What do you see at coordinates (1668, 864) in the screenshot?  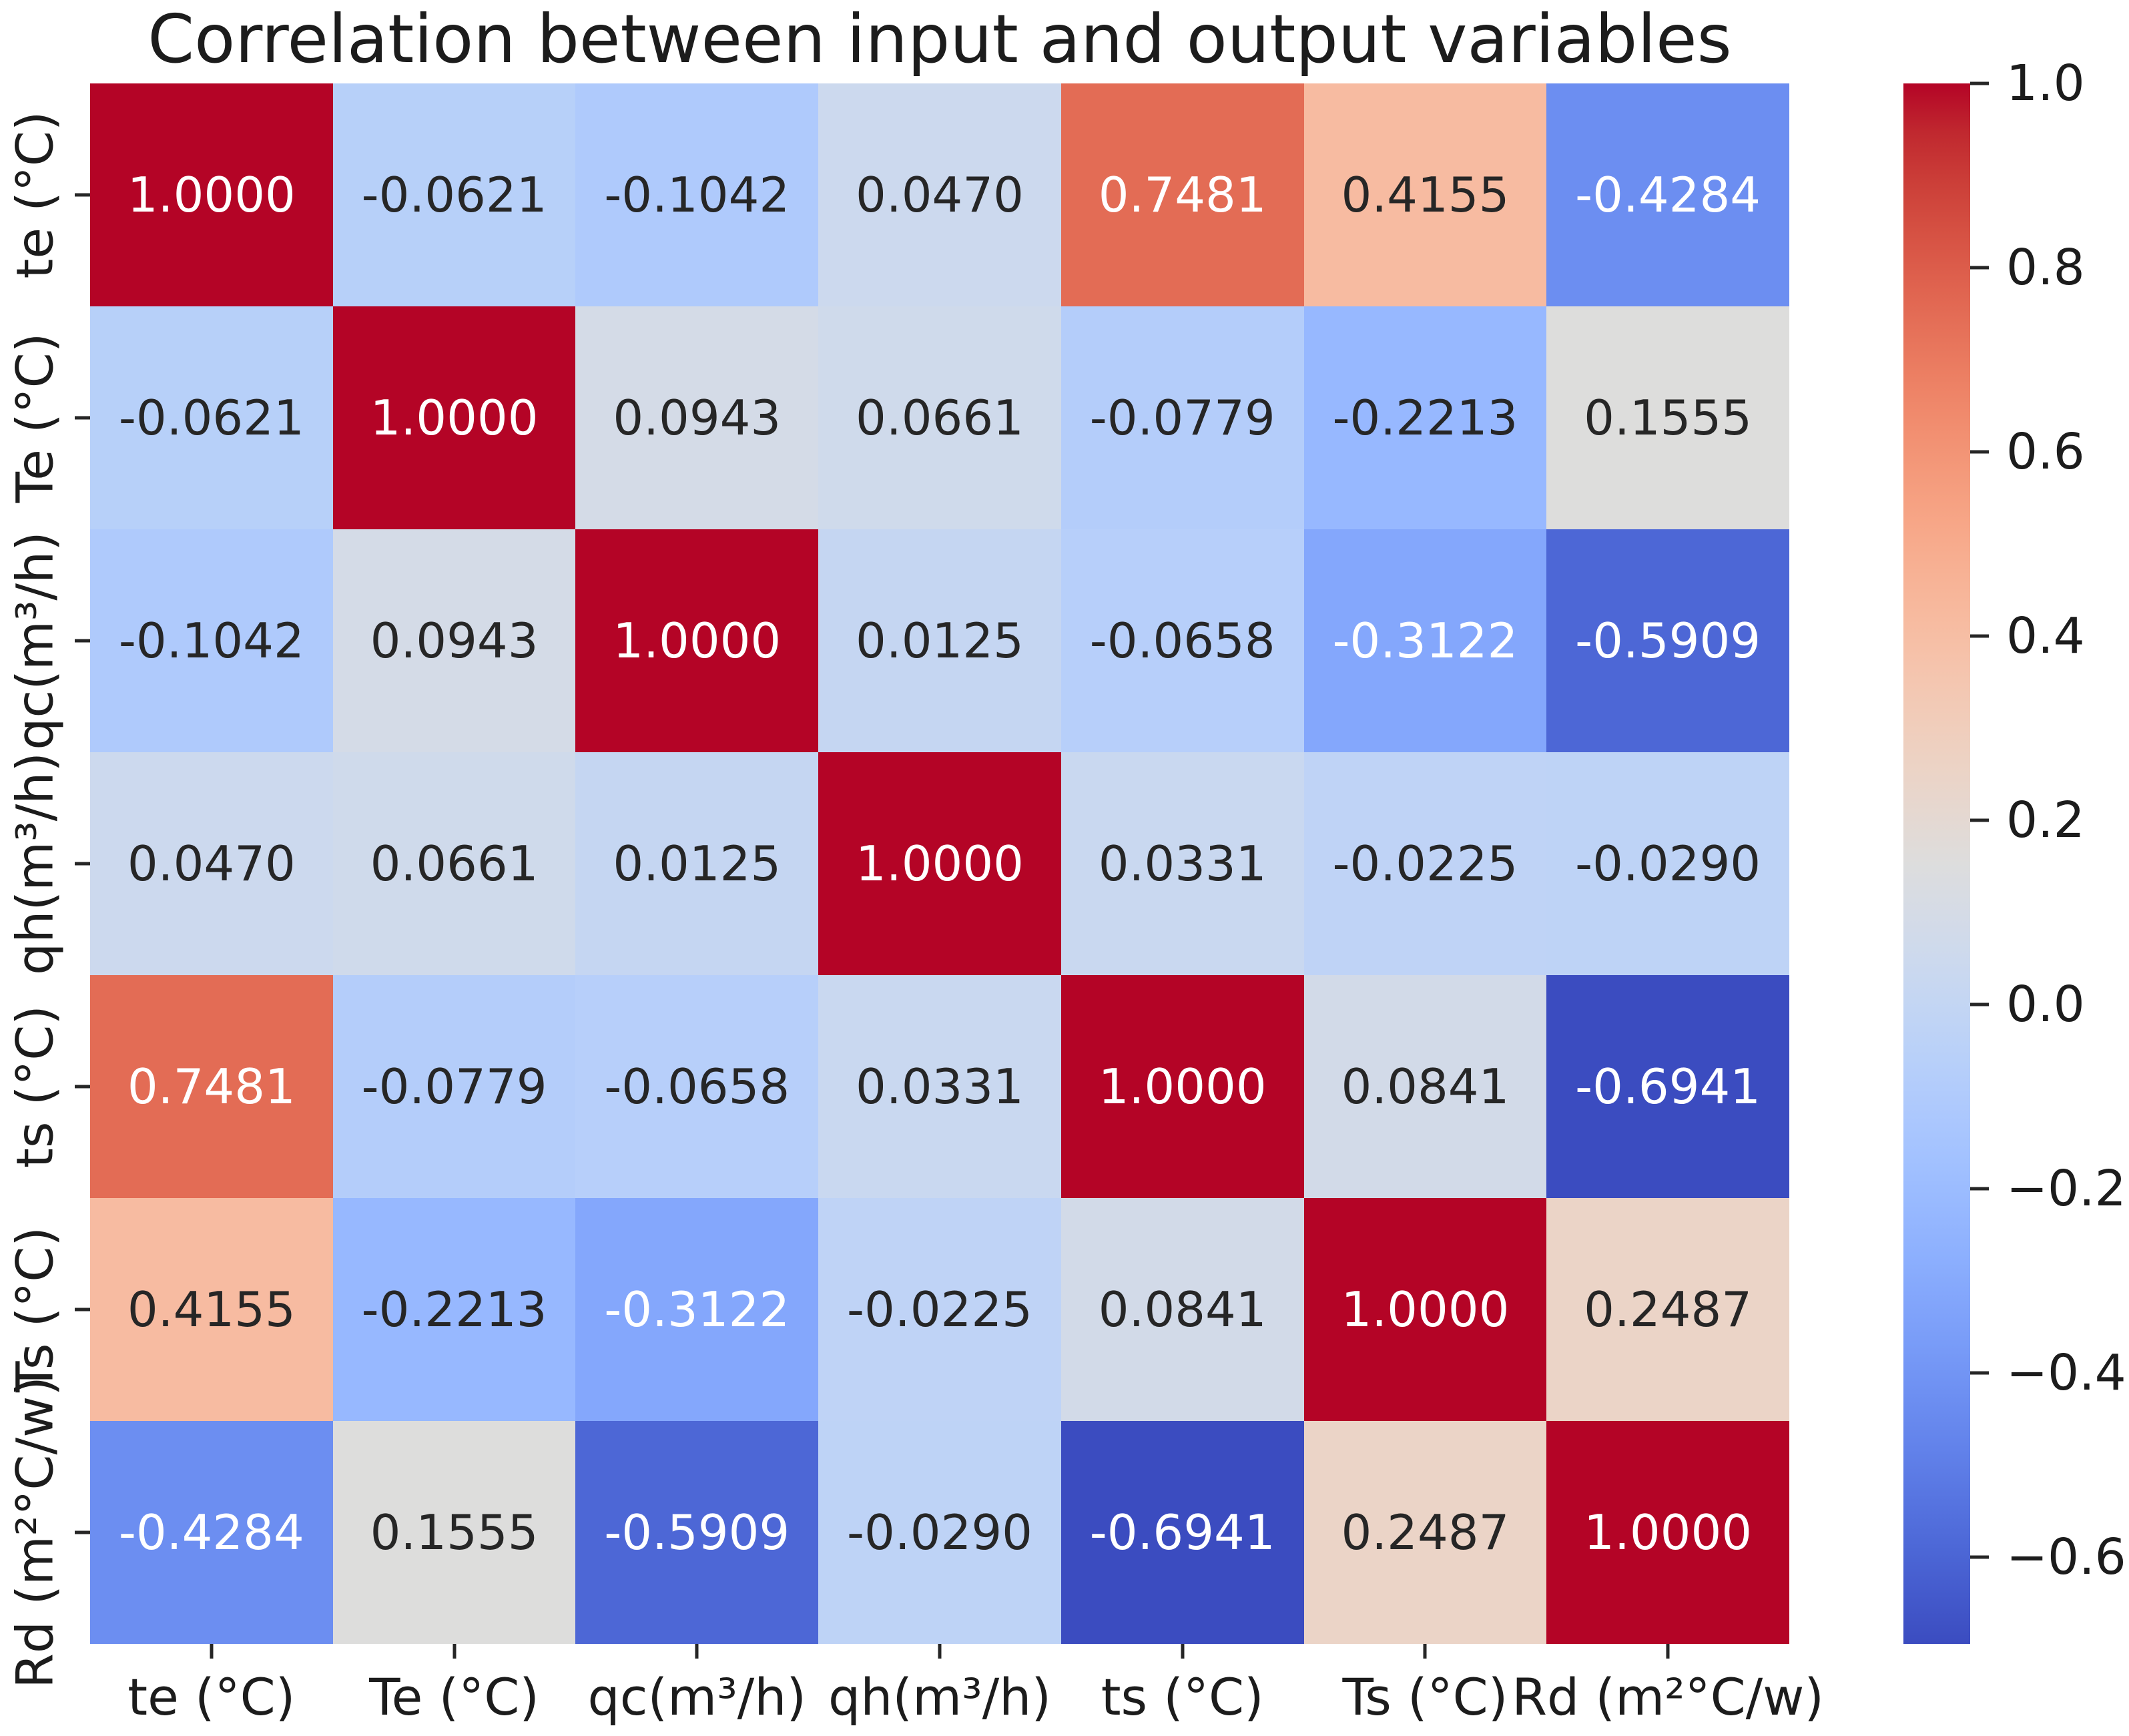 I see `cell-value: -0.0290` at bounding box center [1668, 864].